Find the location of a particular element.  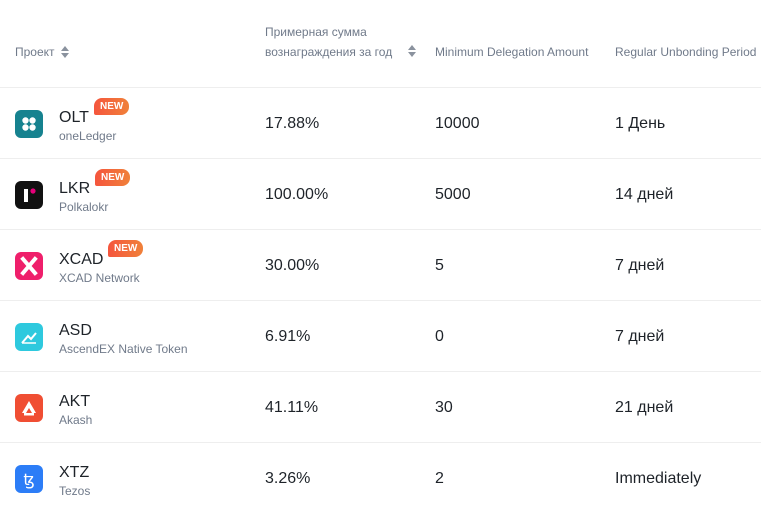

reward-value: 100.00% is located at coordinates (297, 194).